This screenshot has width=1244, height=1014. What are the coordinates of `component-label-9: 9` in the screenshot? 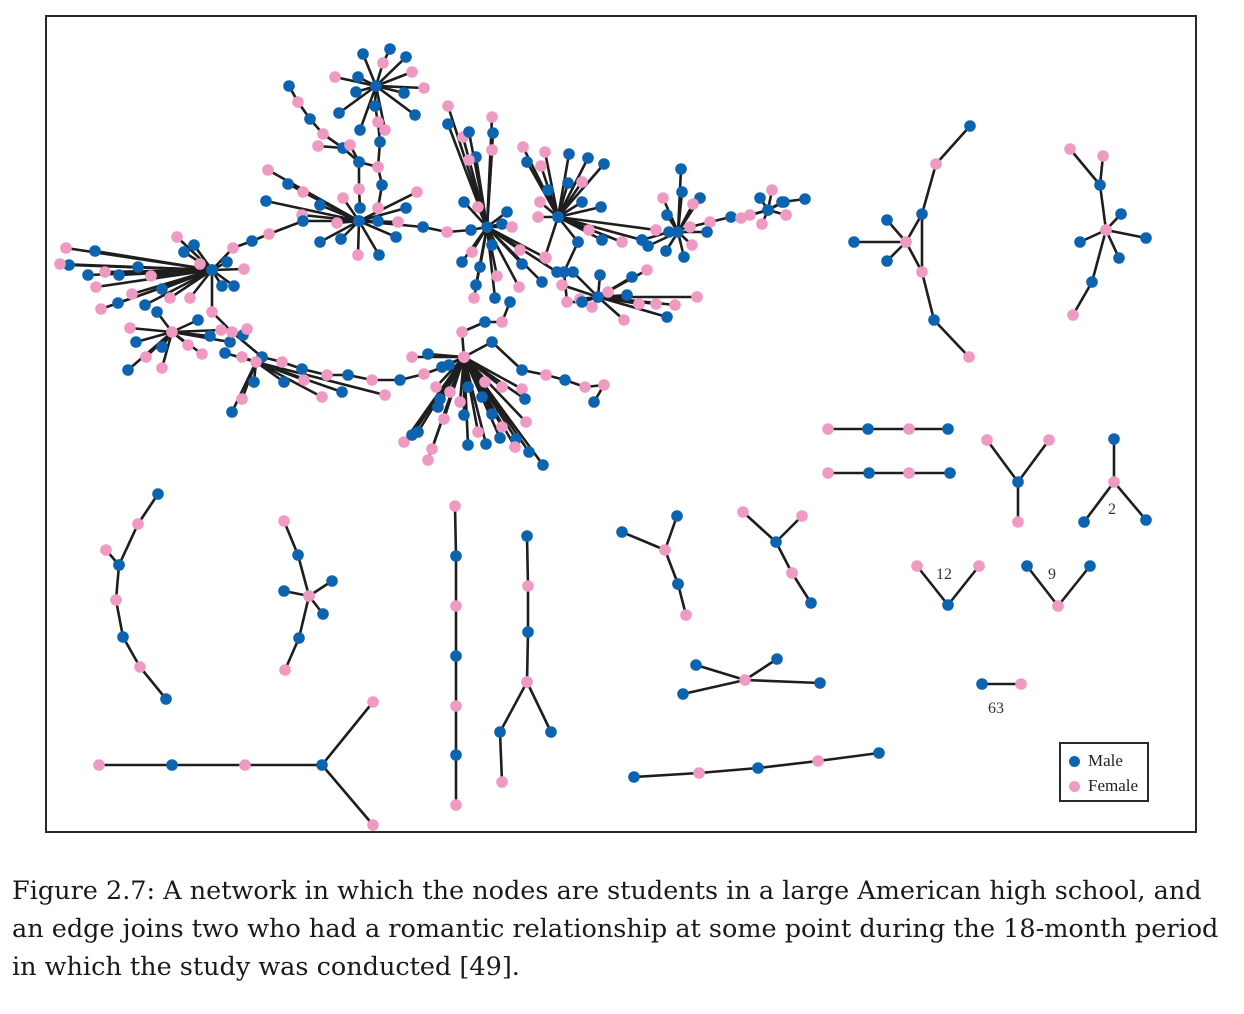 It's located at (1052, 574).